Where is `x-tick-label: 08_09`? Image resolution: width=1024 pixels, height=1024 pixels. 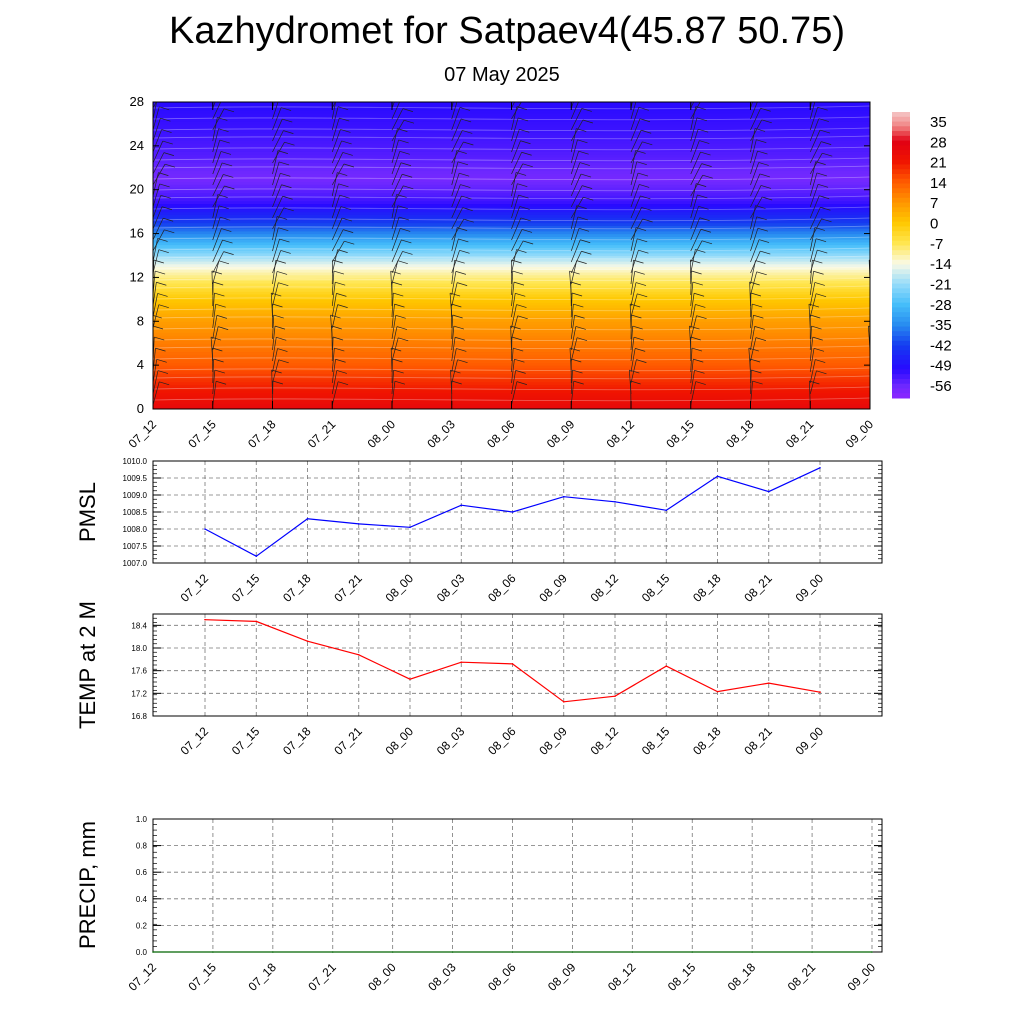 x-tick-label: 08_09 is located at coordinates (553, 588).